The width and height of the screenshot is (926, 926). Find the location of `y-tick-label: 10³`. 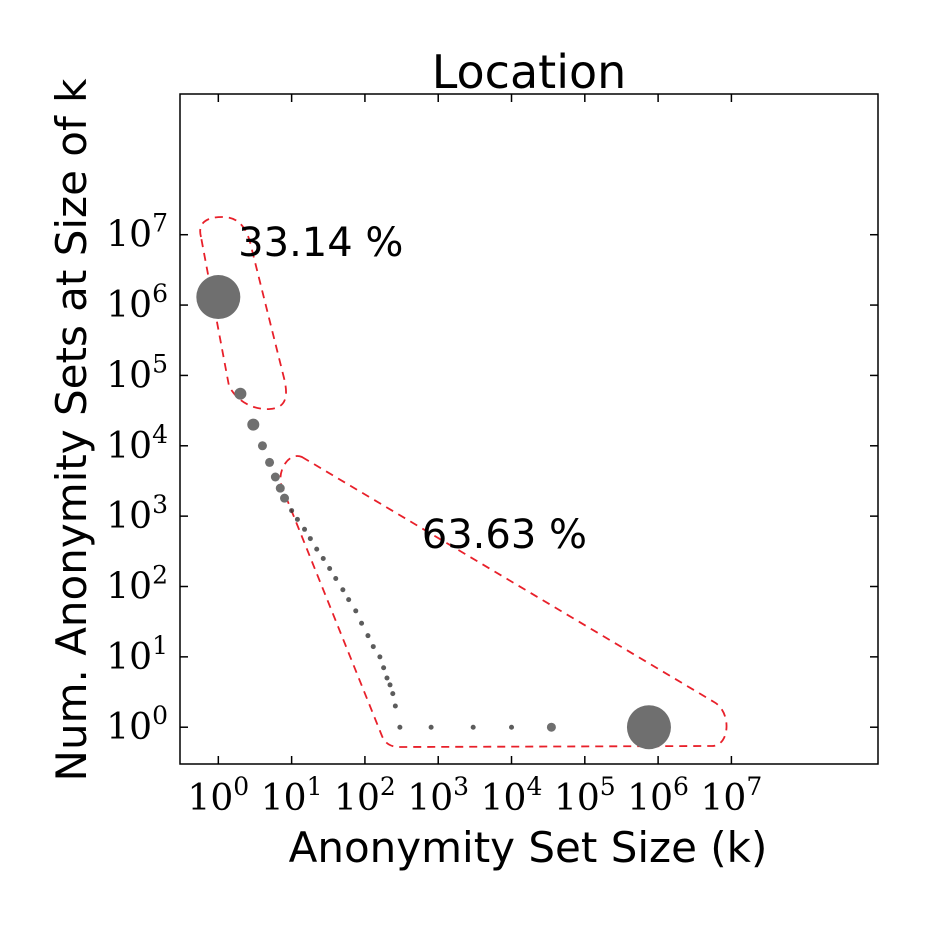

y-tick-label: 10³ is located at coordinates (137, 513).